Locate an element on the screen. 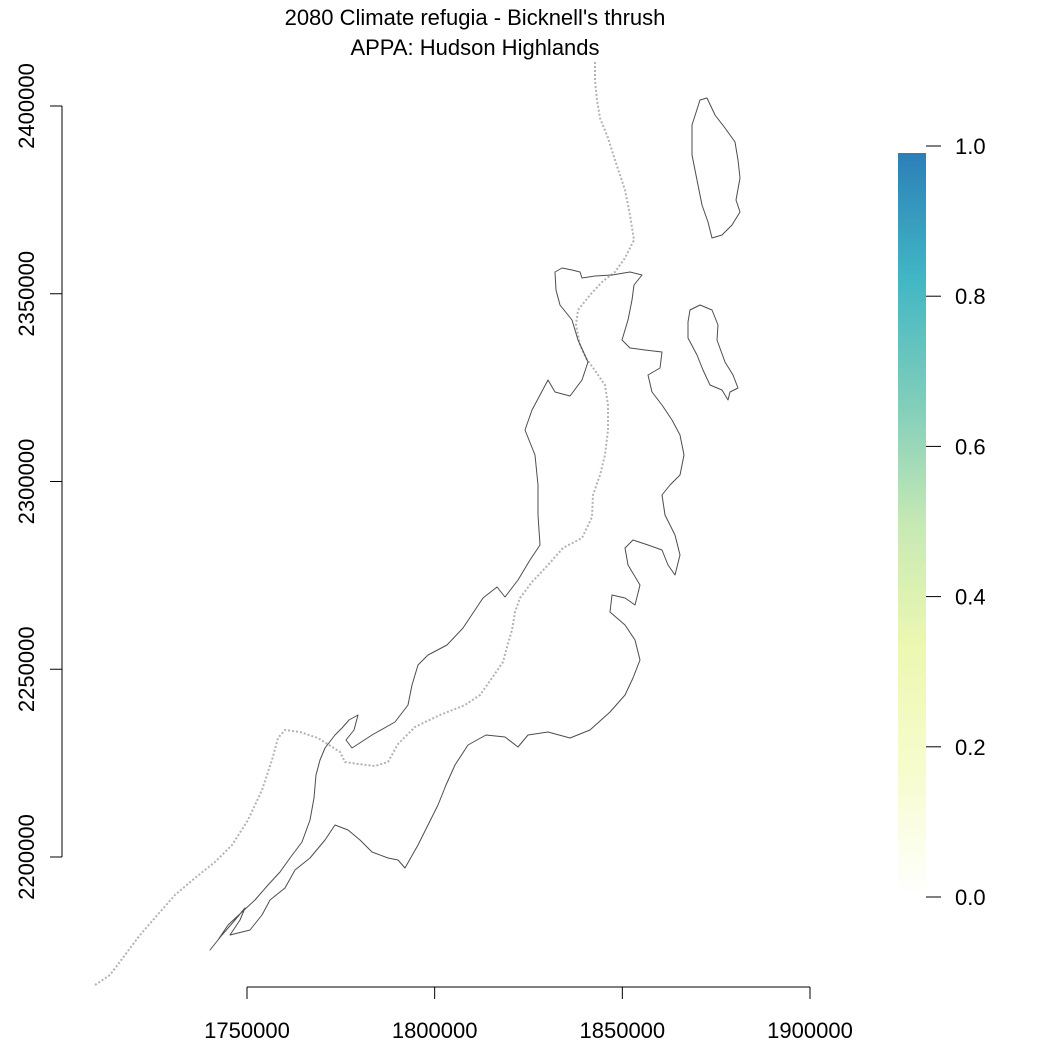 The image size is (1050, 1050). legend-tick-label: 0.0 is located at coordinates (970, 897).